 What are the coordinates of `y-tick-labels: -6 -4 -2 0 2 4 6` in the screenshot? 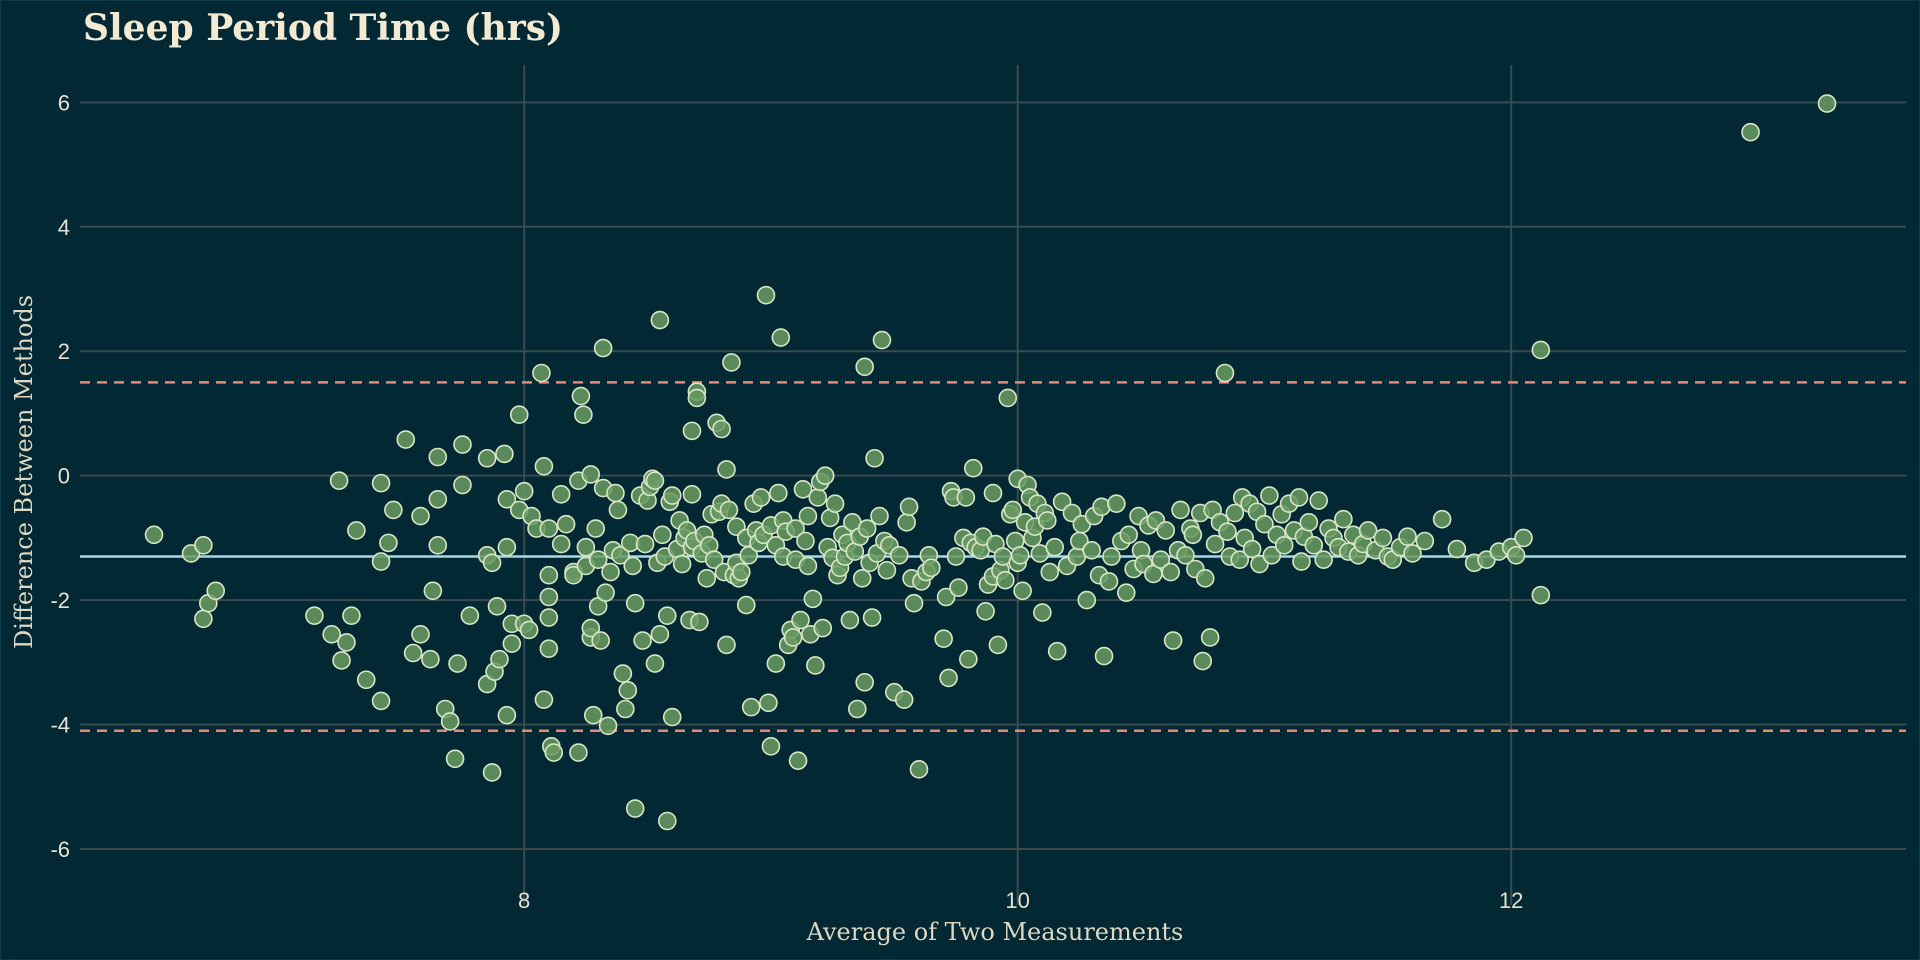 It's located at (60, 476).